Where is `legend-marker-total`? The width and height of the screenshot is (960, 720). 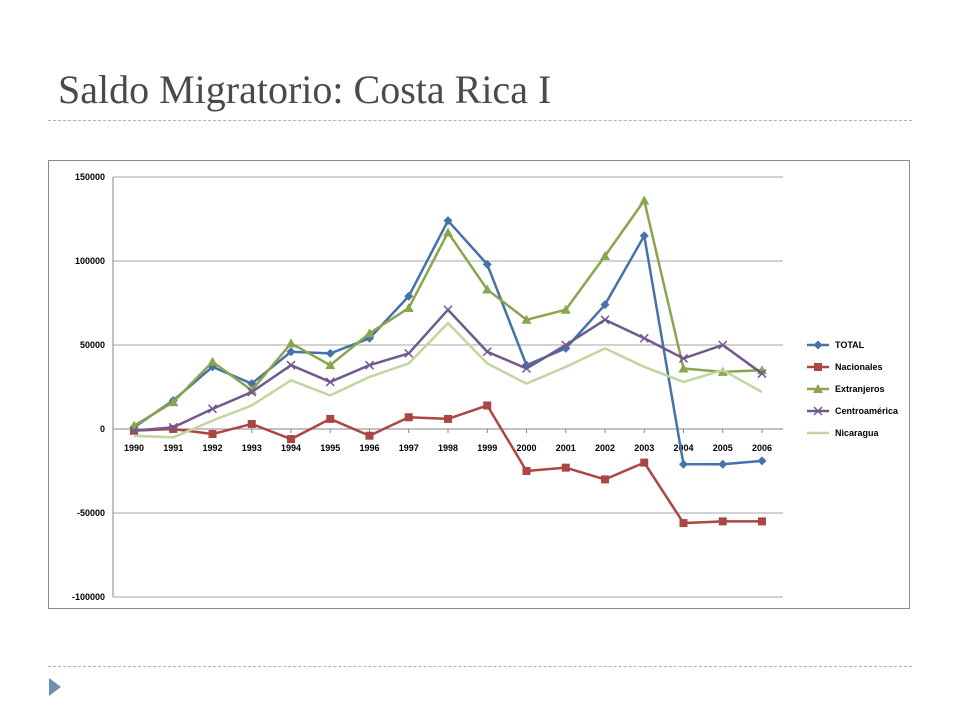 legend-marker-total is located at coordinates (818, 345).